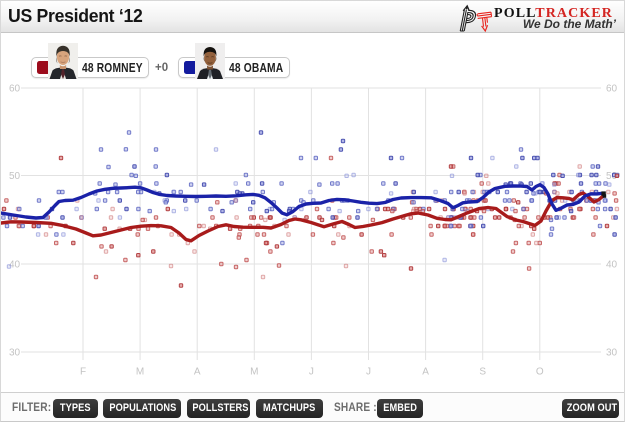 This screenshot has height=427, width=625. I want to click on svg-text: S, so click(482, 372).